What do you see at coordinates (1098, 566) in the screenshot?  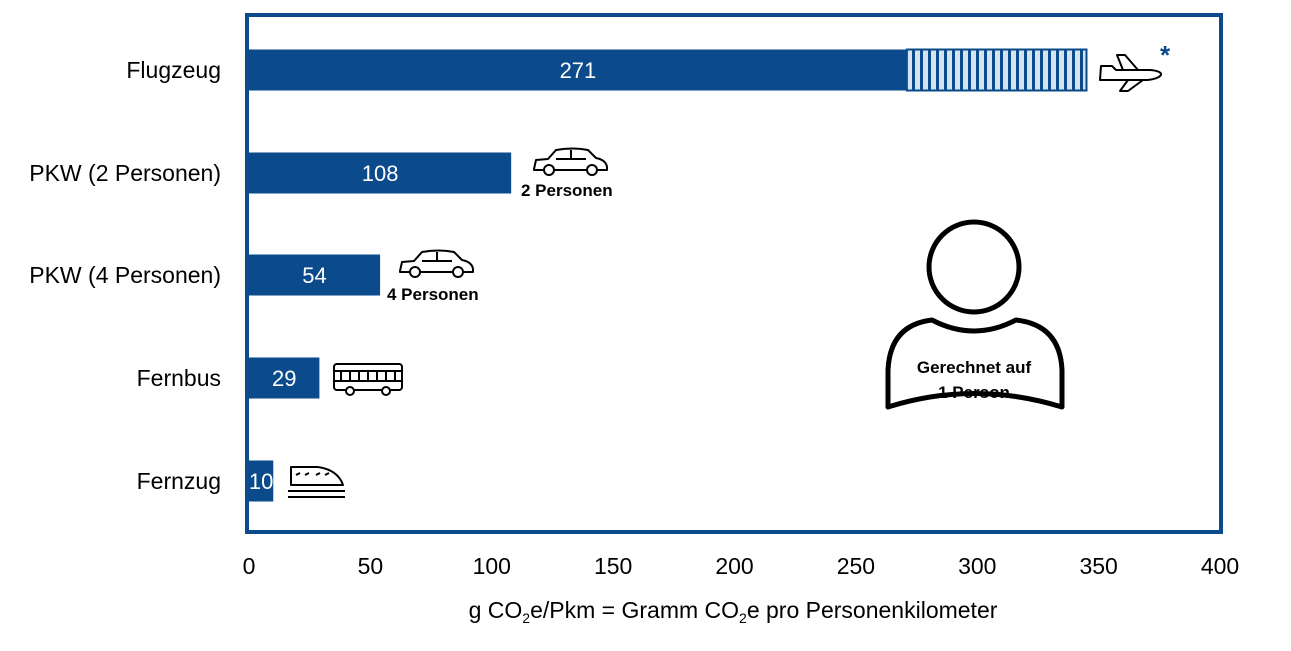 I see `x-tick-label: 350` at bounding box center [1098, 566].